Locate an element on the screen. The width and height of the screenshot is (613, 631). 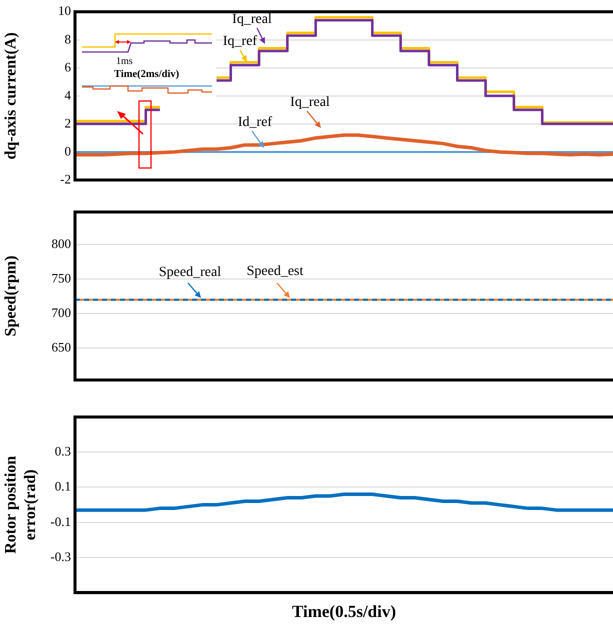
x-axis-title: Time(0.5s/div) is located at coordinates (344, 612).